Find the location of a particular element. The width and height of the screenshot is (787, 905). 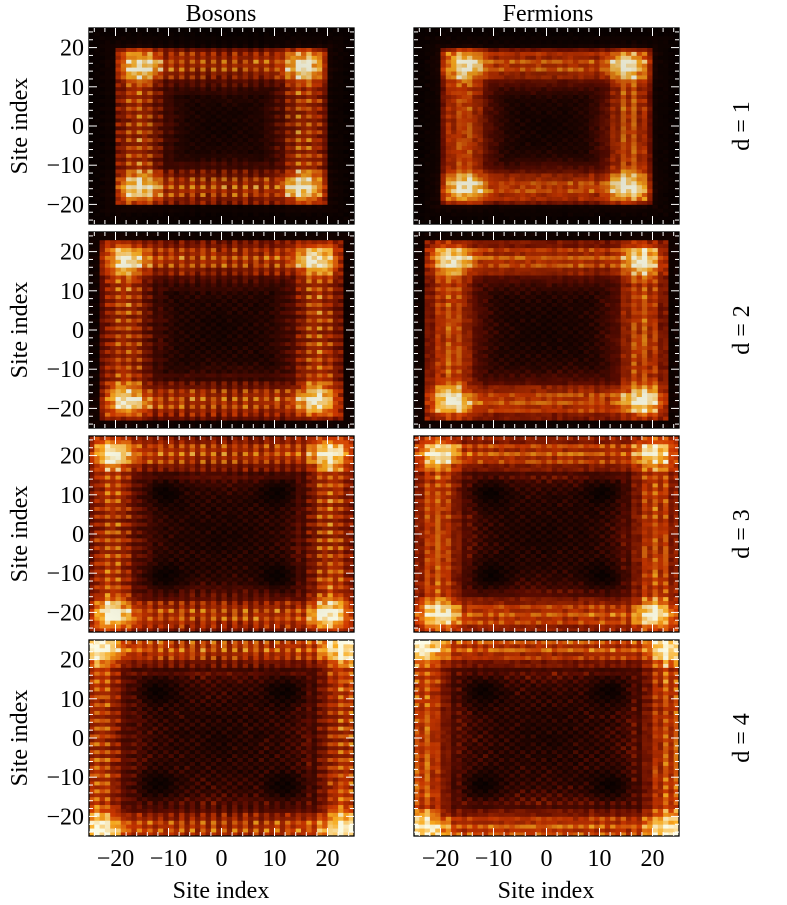

heatmap-panel-bosons-d1 is located at coordinates (221, 126).